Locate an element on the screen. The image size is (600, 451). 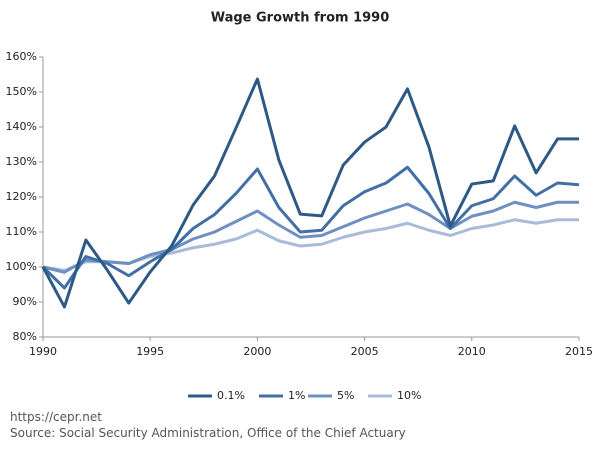
x-tick-label: 2015 is located at coordinates (579, 351).